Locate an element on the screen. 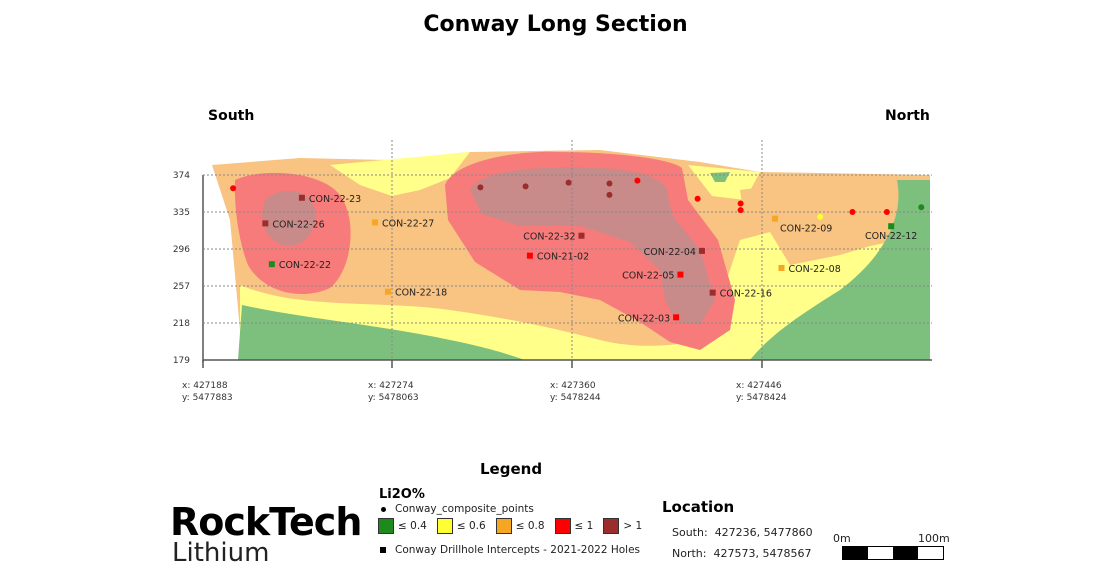 This screenshot has width=1111, height=582. legend-class-label: ≤ 0.4 is located at coordinates (412, 526).